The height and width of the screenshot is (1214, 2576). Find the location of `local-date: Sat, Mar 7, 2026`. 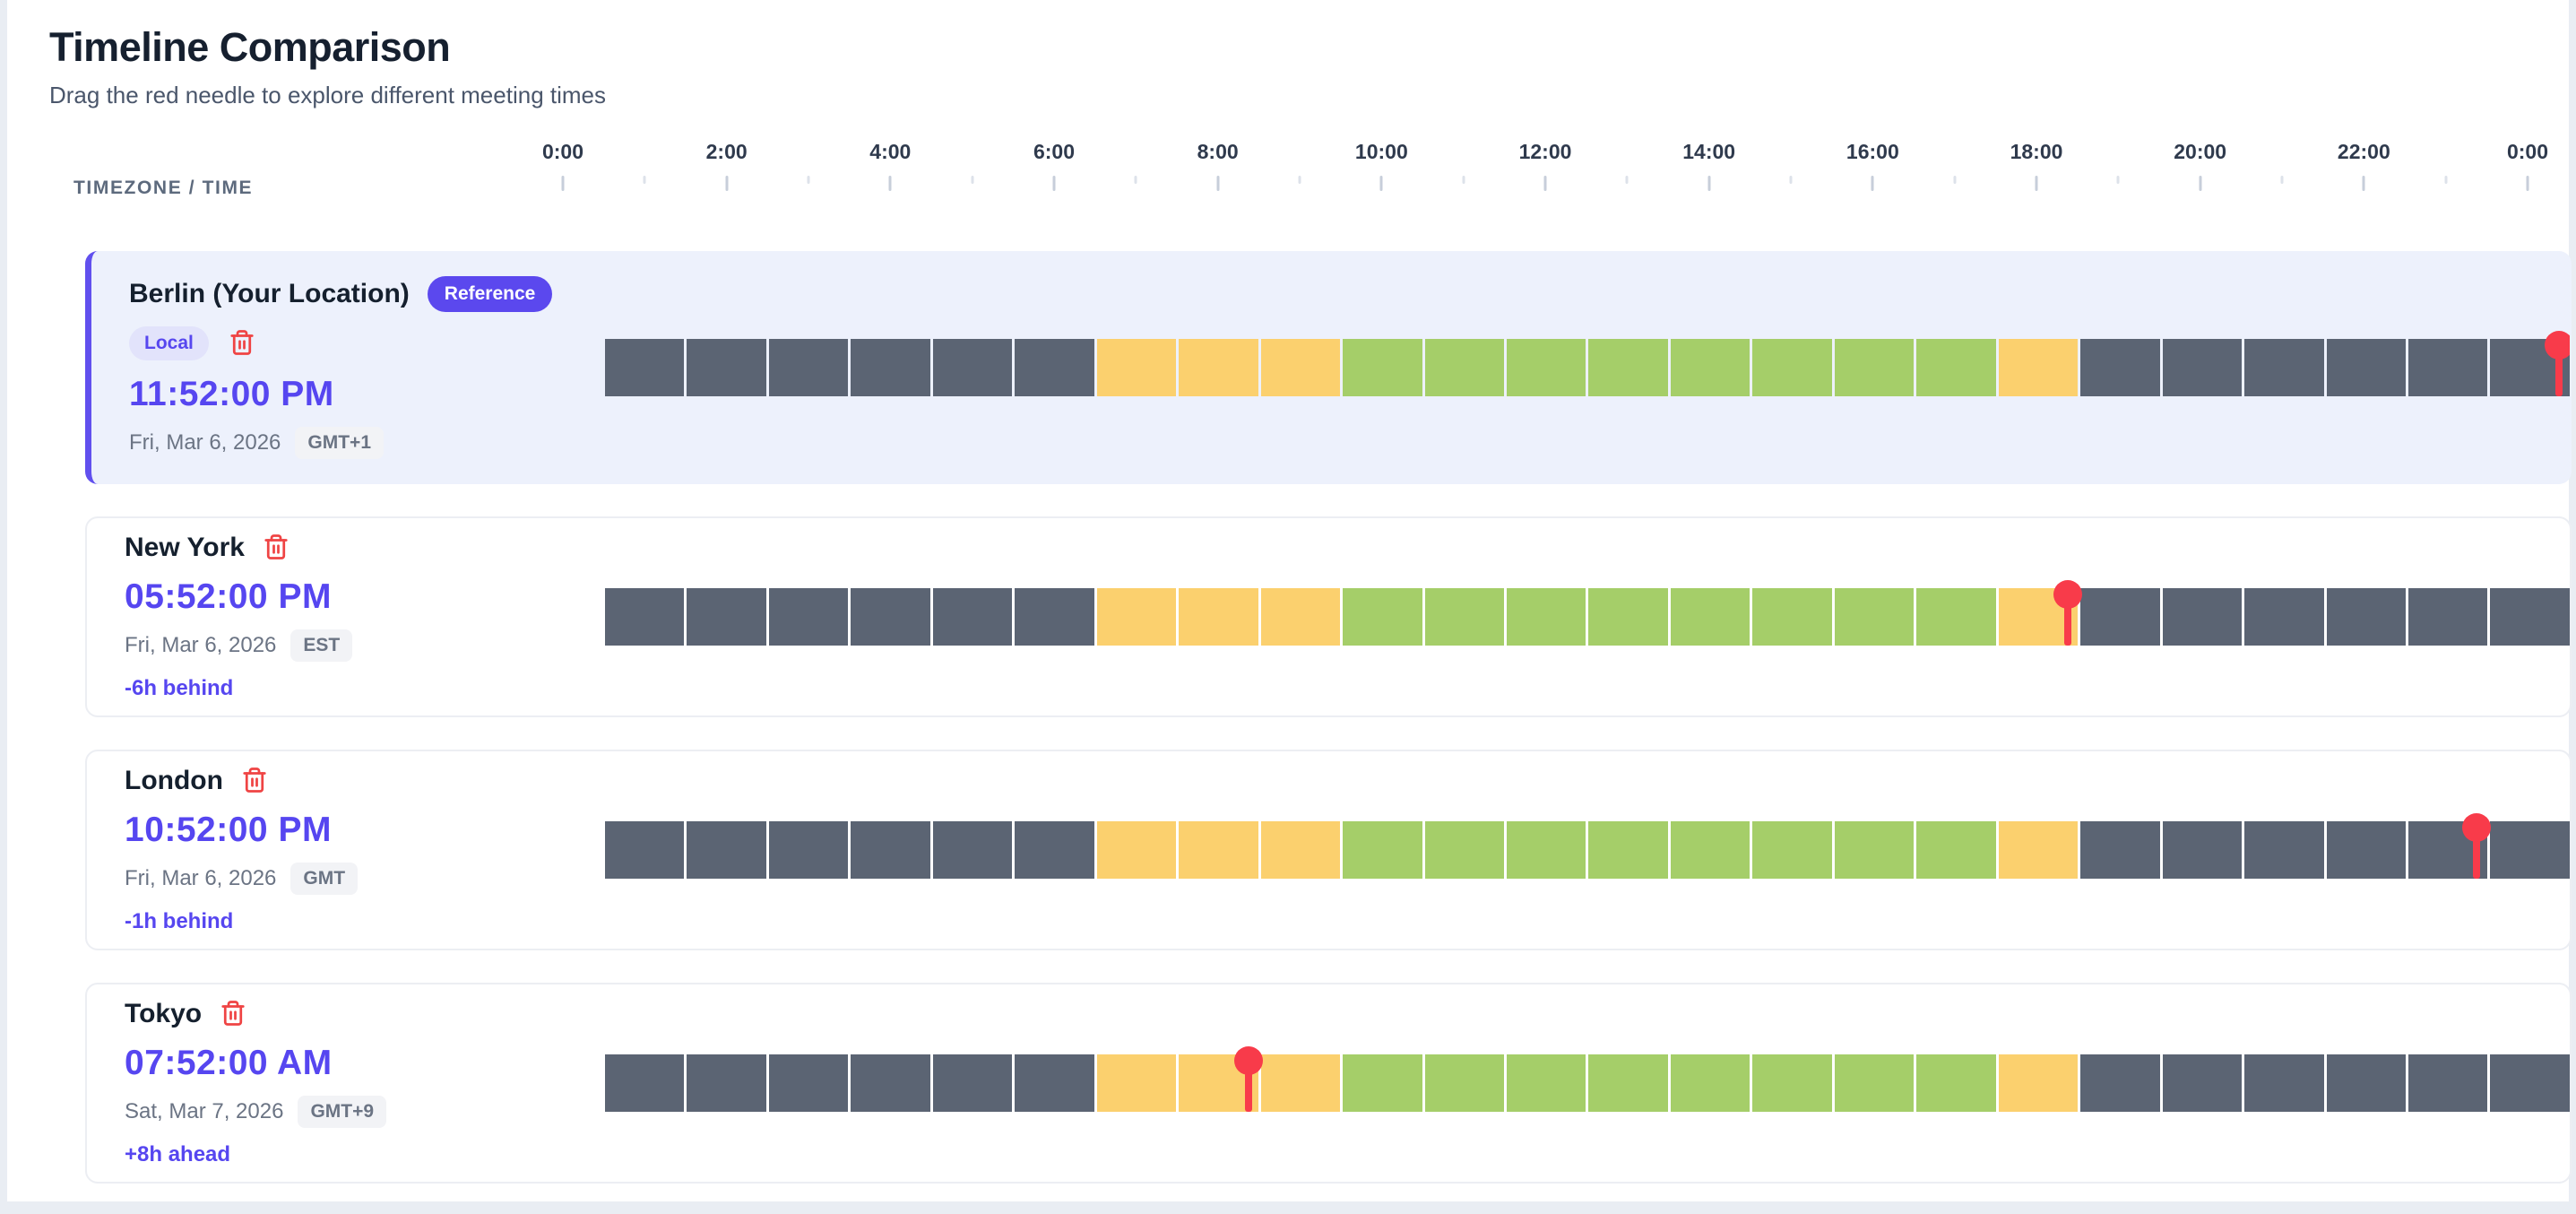

local-date: Sat, Mar 7, 2026 is located at coordinates (204, 1111).